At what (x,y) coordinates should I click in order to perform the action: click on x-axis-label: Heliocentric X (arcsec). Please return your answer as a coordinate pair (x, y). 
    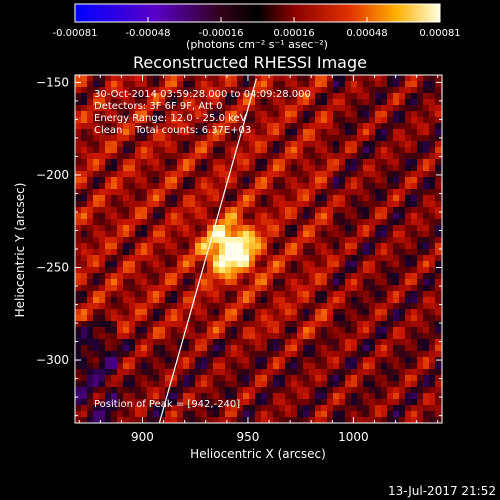
    Looking at the image, I should click on (258, 454).